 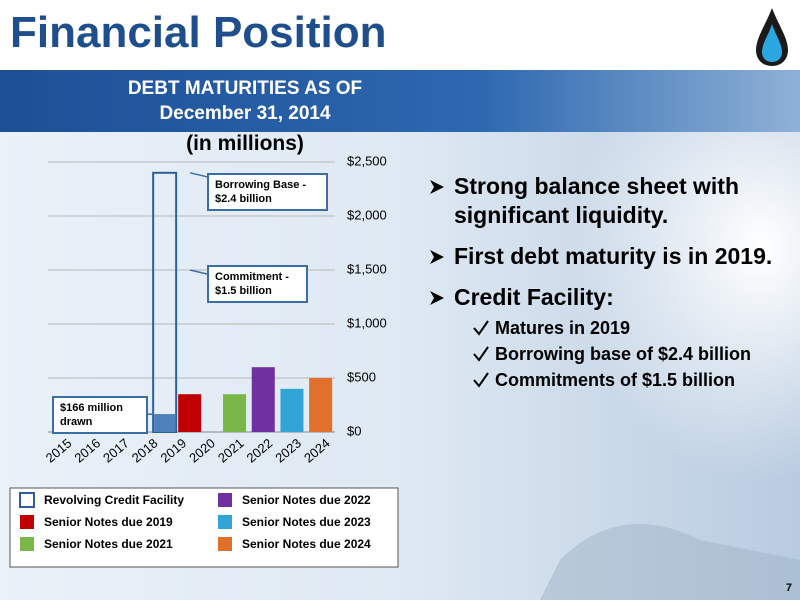 What do you see at coordinates (165, 423) in the screenshot?
I see `drawn-bar` at bounding box center [165, 423].